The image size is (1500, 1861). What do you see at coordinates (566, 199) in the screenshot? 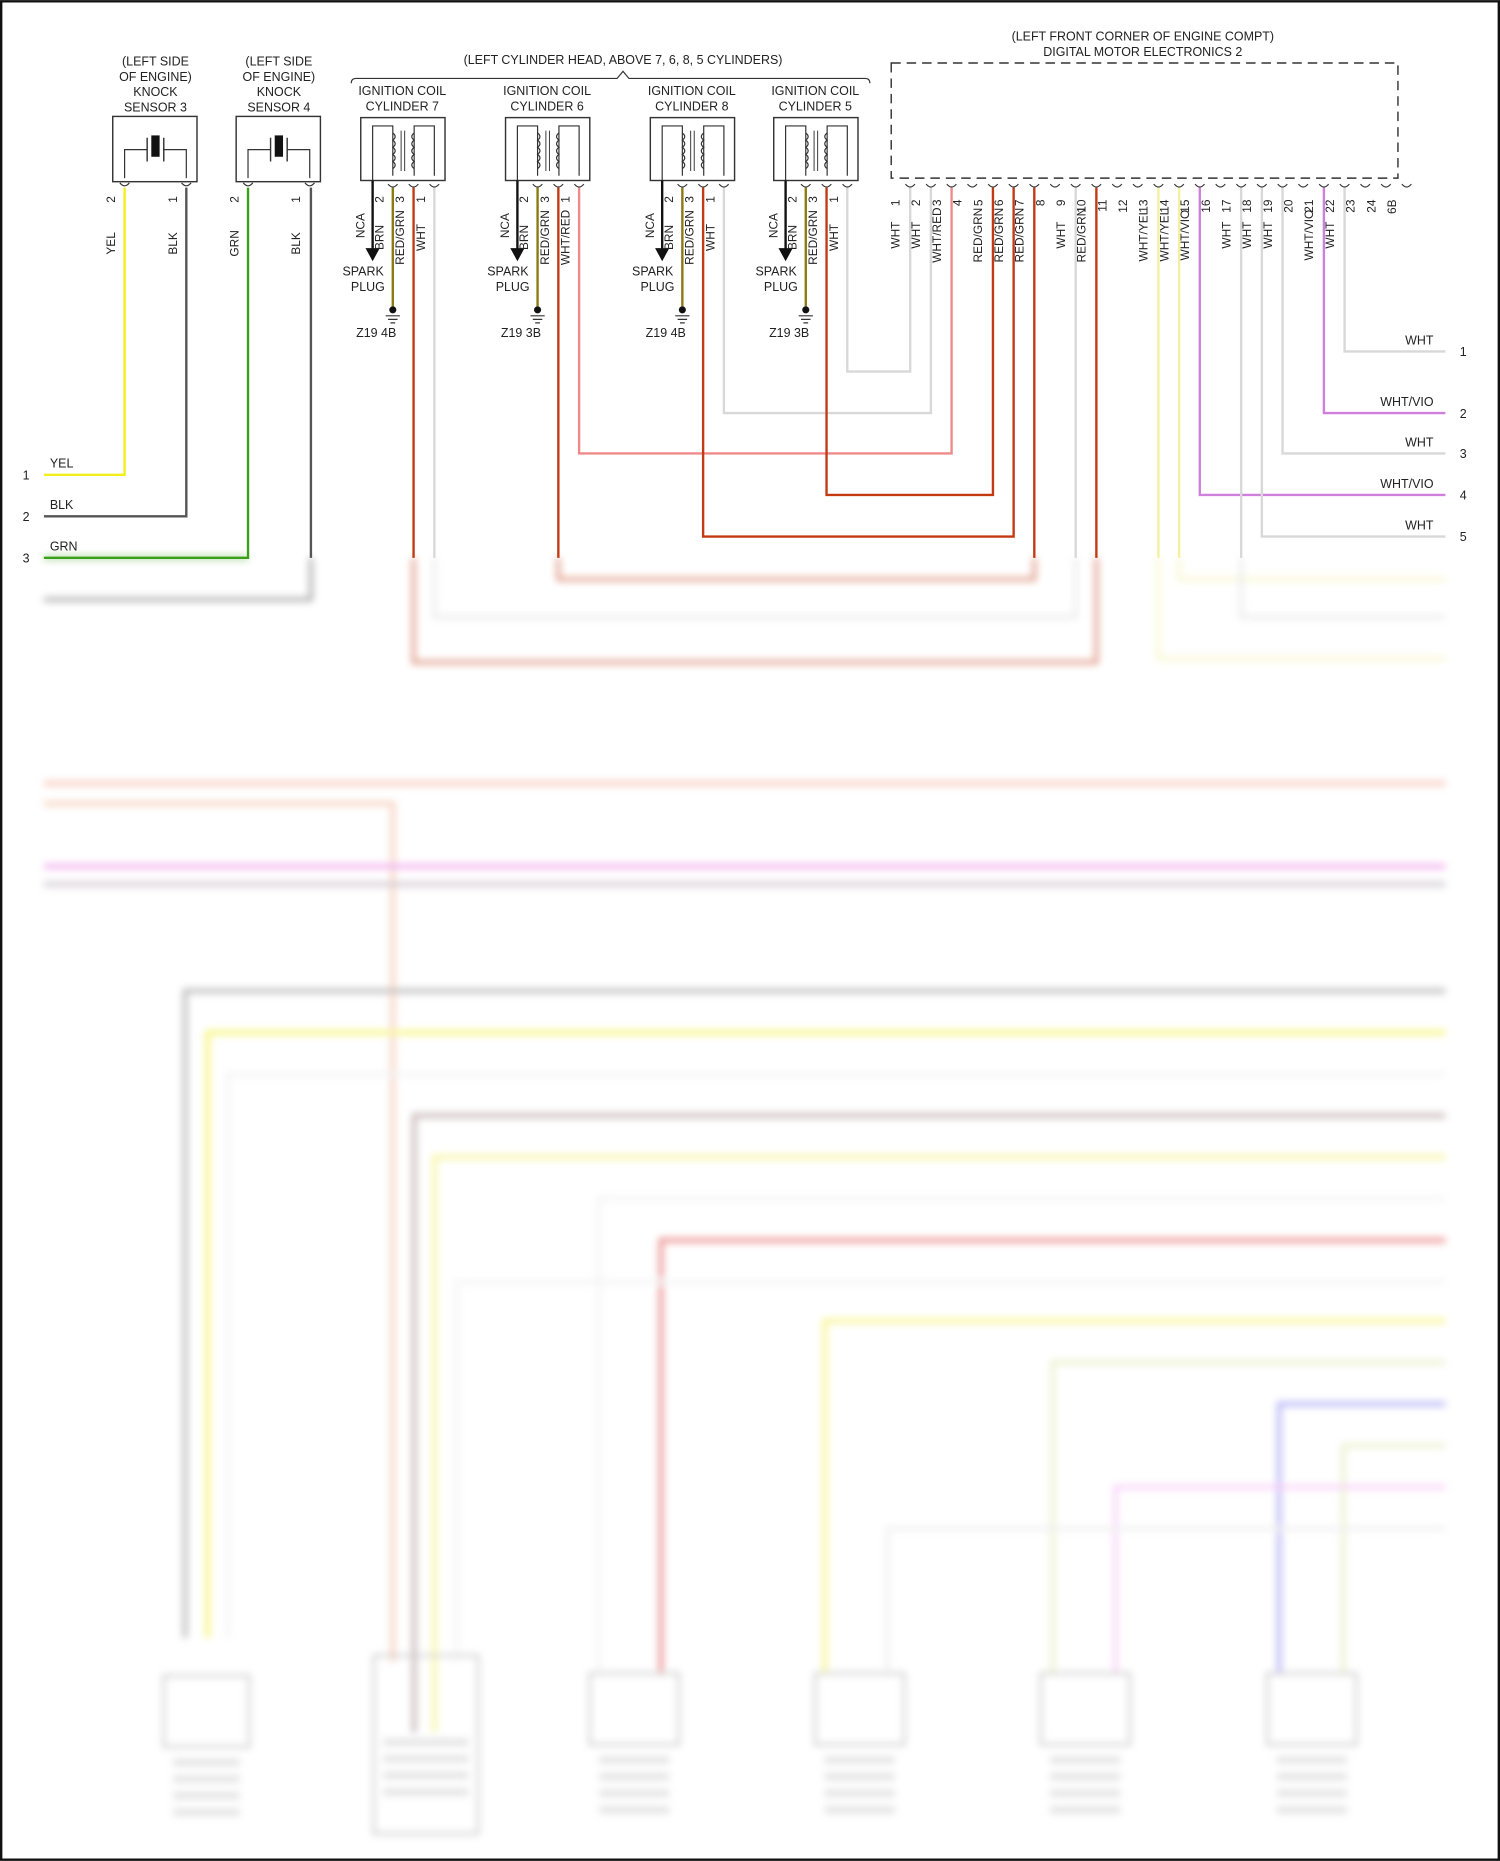
I see `pin-number: 1` at bounding box center [566, 199].